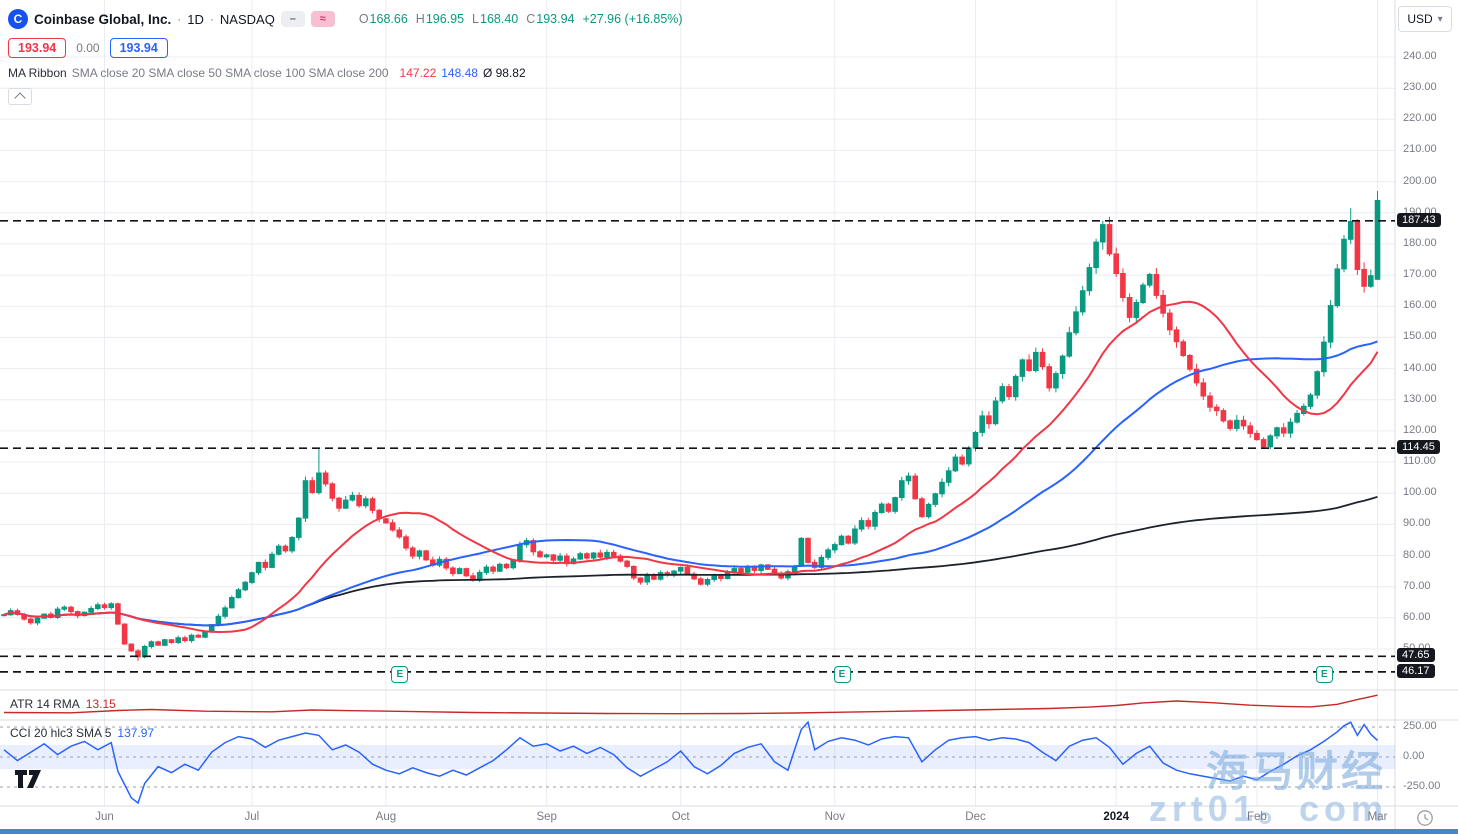 This screenshot has height=834, width=1458. What do you see at coordinates (1420, 180) in the screenshot?
I see `price-axis-label: 200.00` at bounding box center [1420, 180].